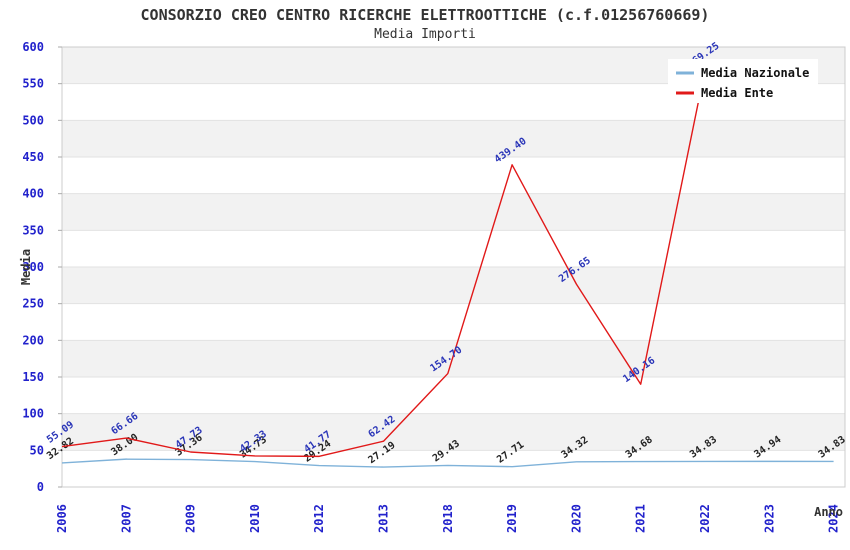 This screenshot has width=850, height=550. I want to click on x-tick-label: 2022, so click(705, 518).